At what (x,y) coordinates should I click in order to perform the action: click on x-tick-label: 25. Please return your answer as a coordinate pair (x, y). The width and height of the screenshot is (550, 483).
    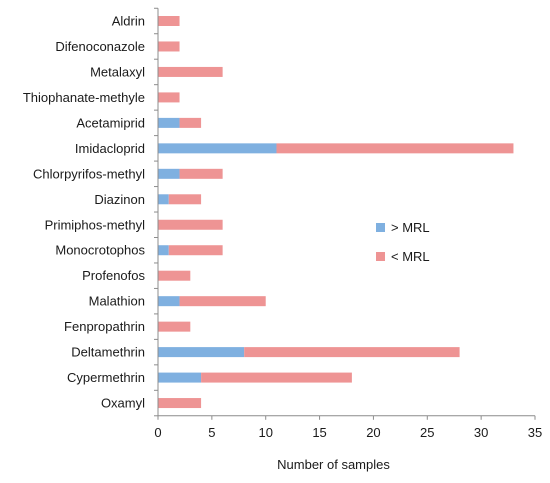
    Looking at the image, I should click on (427, 432).